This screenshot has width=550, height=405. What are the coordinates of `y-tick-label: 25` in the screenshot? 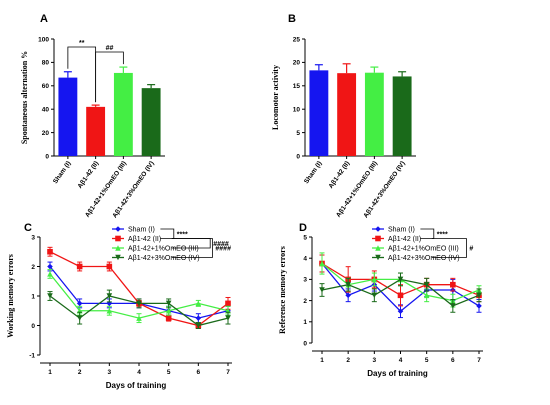 It's located at (297, 39).